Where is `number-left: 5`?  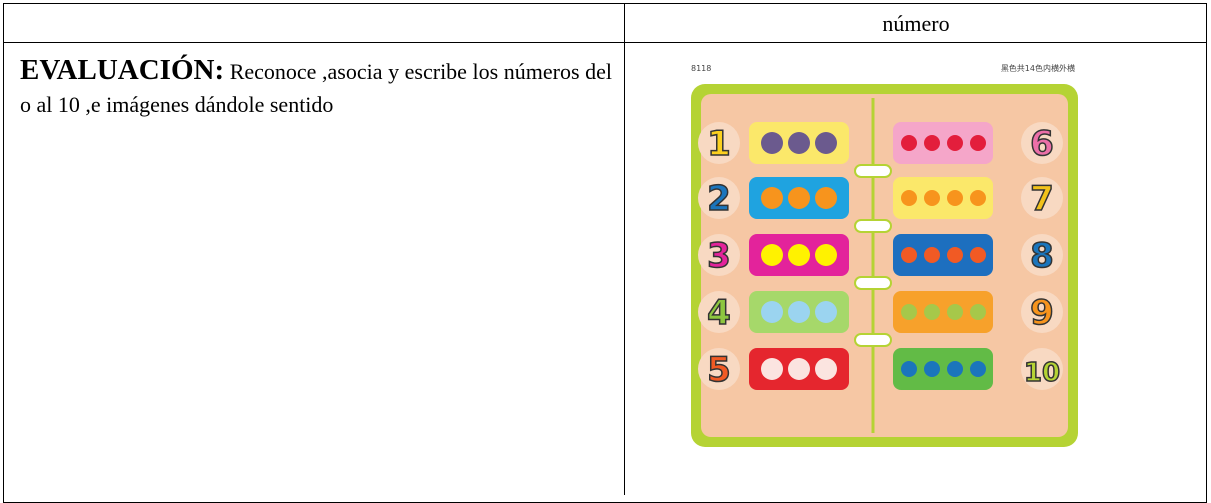 number-left: 5 is located at coordinates (719, 370).